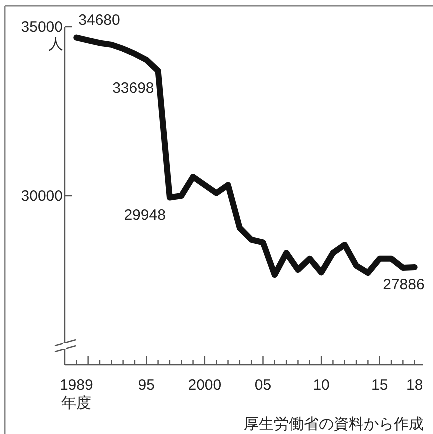 Image resolution: width=433 pixels, height=434 pixels. Describe the element at coordinates (99, 20) in the screenshot. I see `data-label: 34680` at that location.